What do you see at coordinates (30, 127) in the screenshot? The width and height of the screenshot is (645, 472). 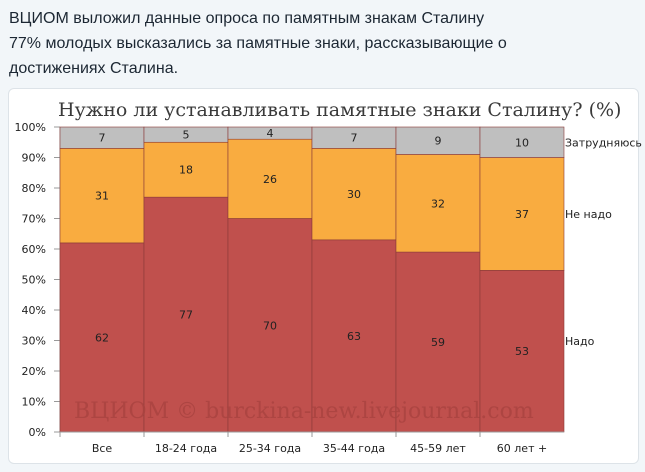 I see `y-tick-label: 100%` at bounding box center [30, 127].